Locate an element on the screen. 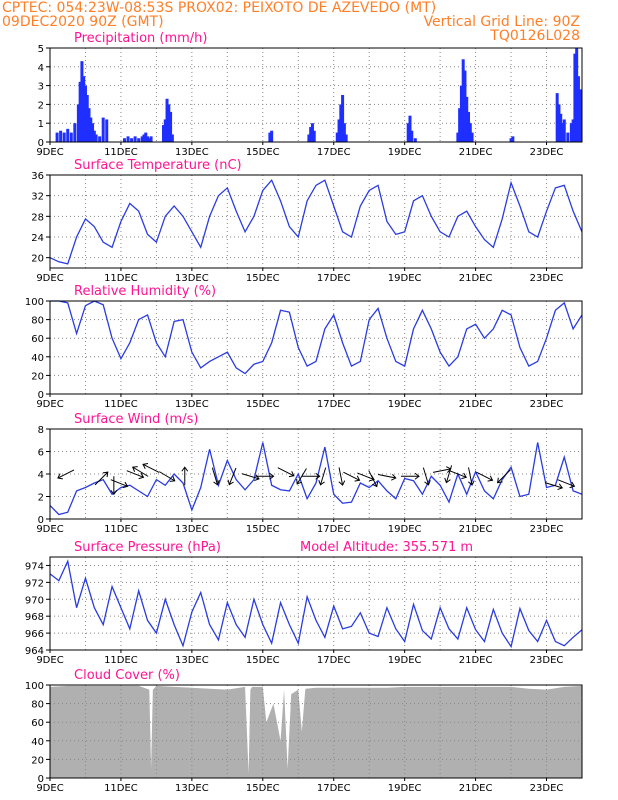 This screenshot has width=618, height=800. y-tick-label: 972 is located at coordinates (34, 583).